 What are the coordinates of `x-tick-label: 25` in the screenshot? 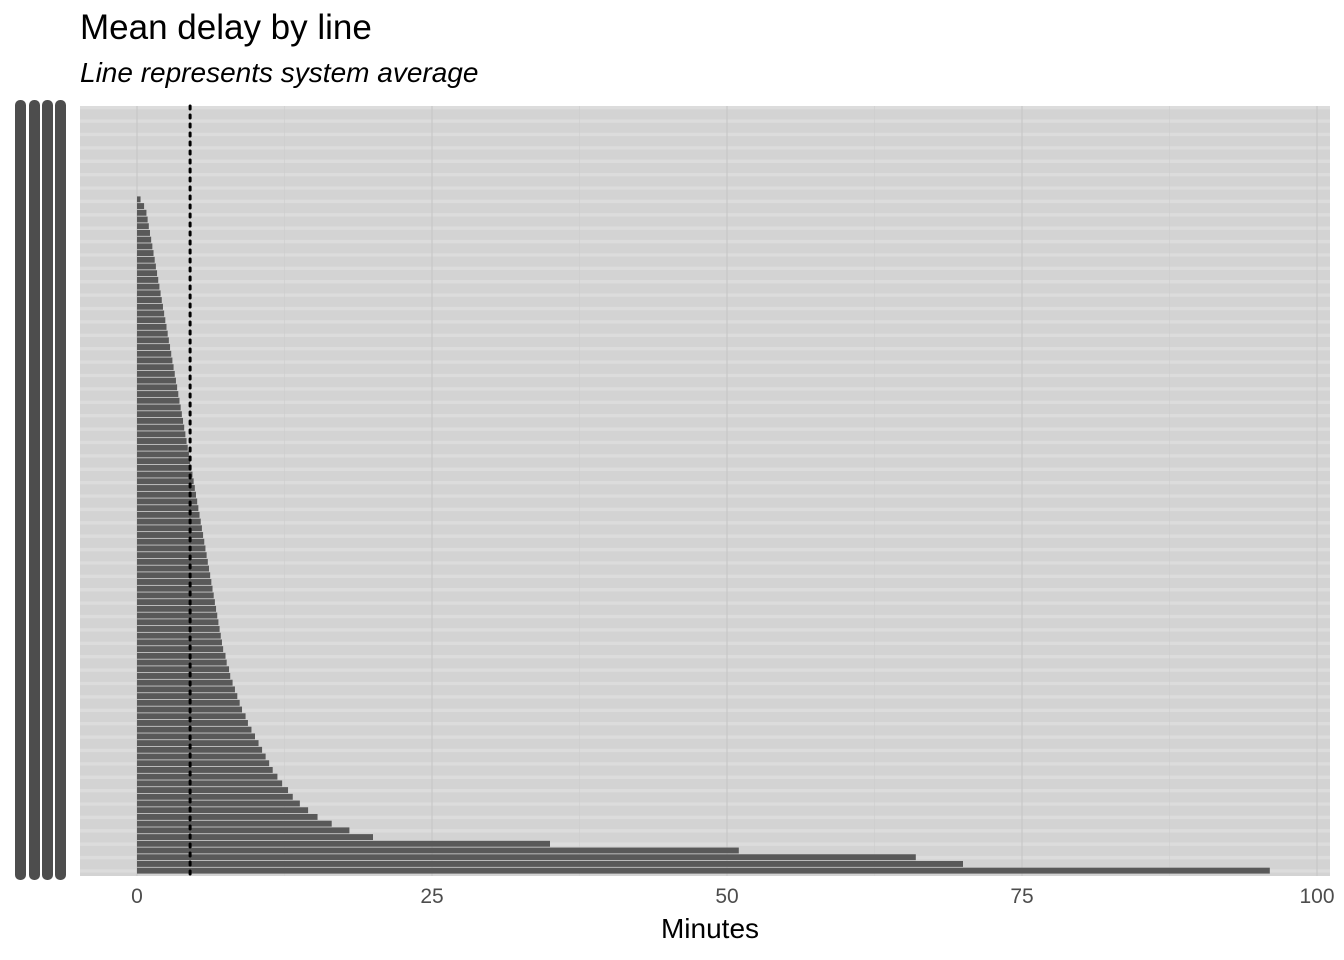 It's located at (431, 896).